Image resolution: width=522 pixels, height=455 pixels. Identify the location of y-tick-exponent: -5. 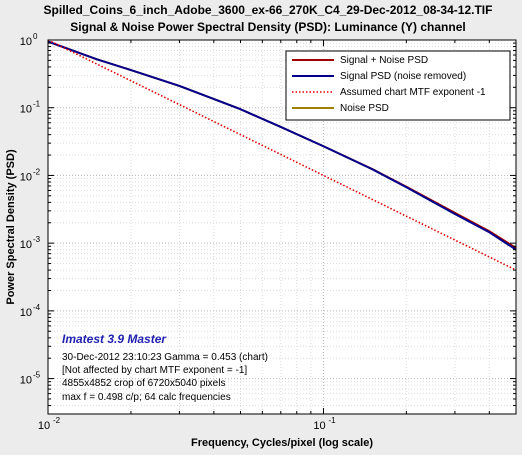
(37, 375).